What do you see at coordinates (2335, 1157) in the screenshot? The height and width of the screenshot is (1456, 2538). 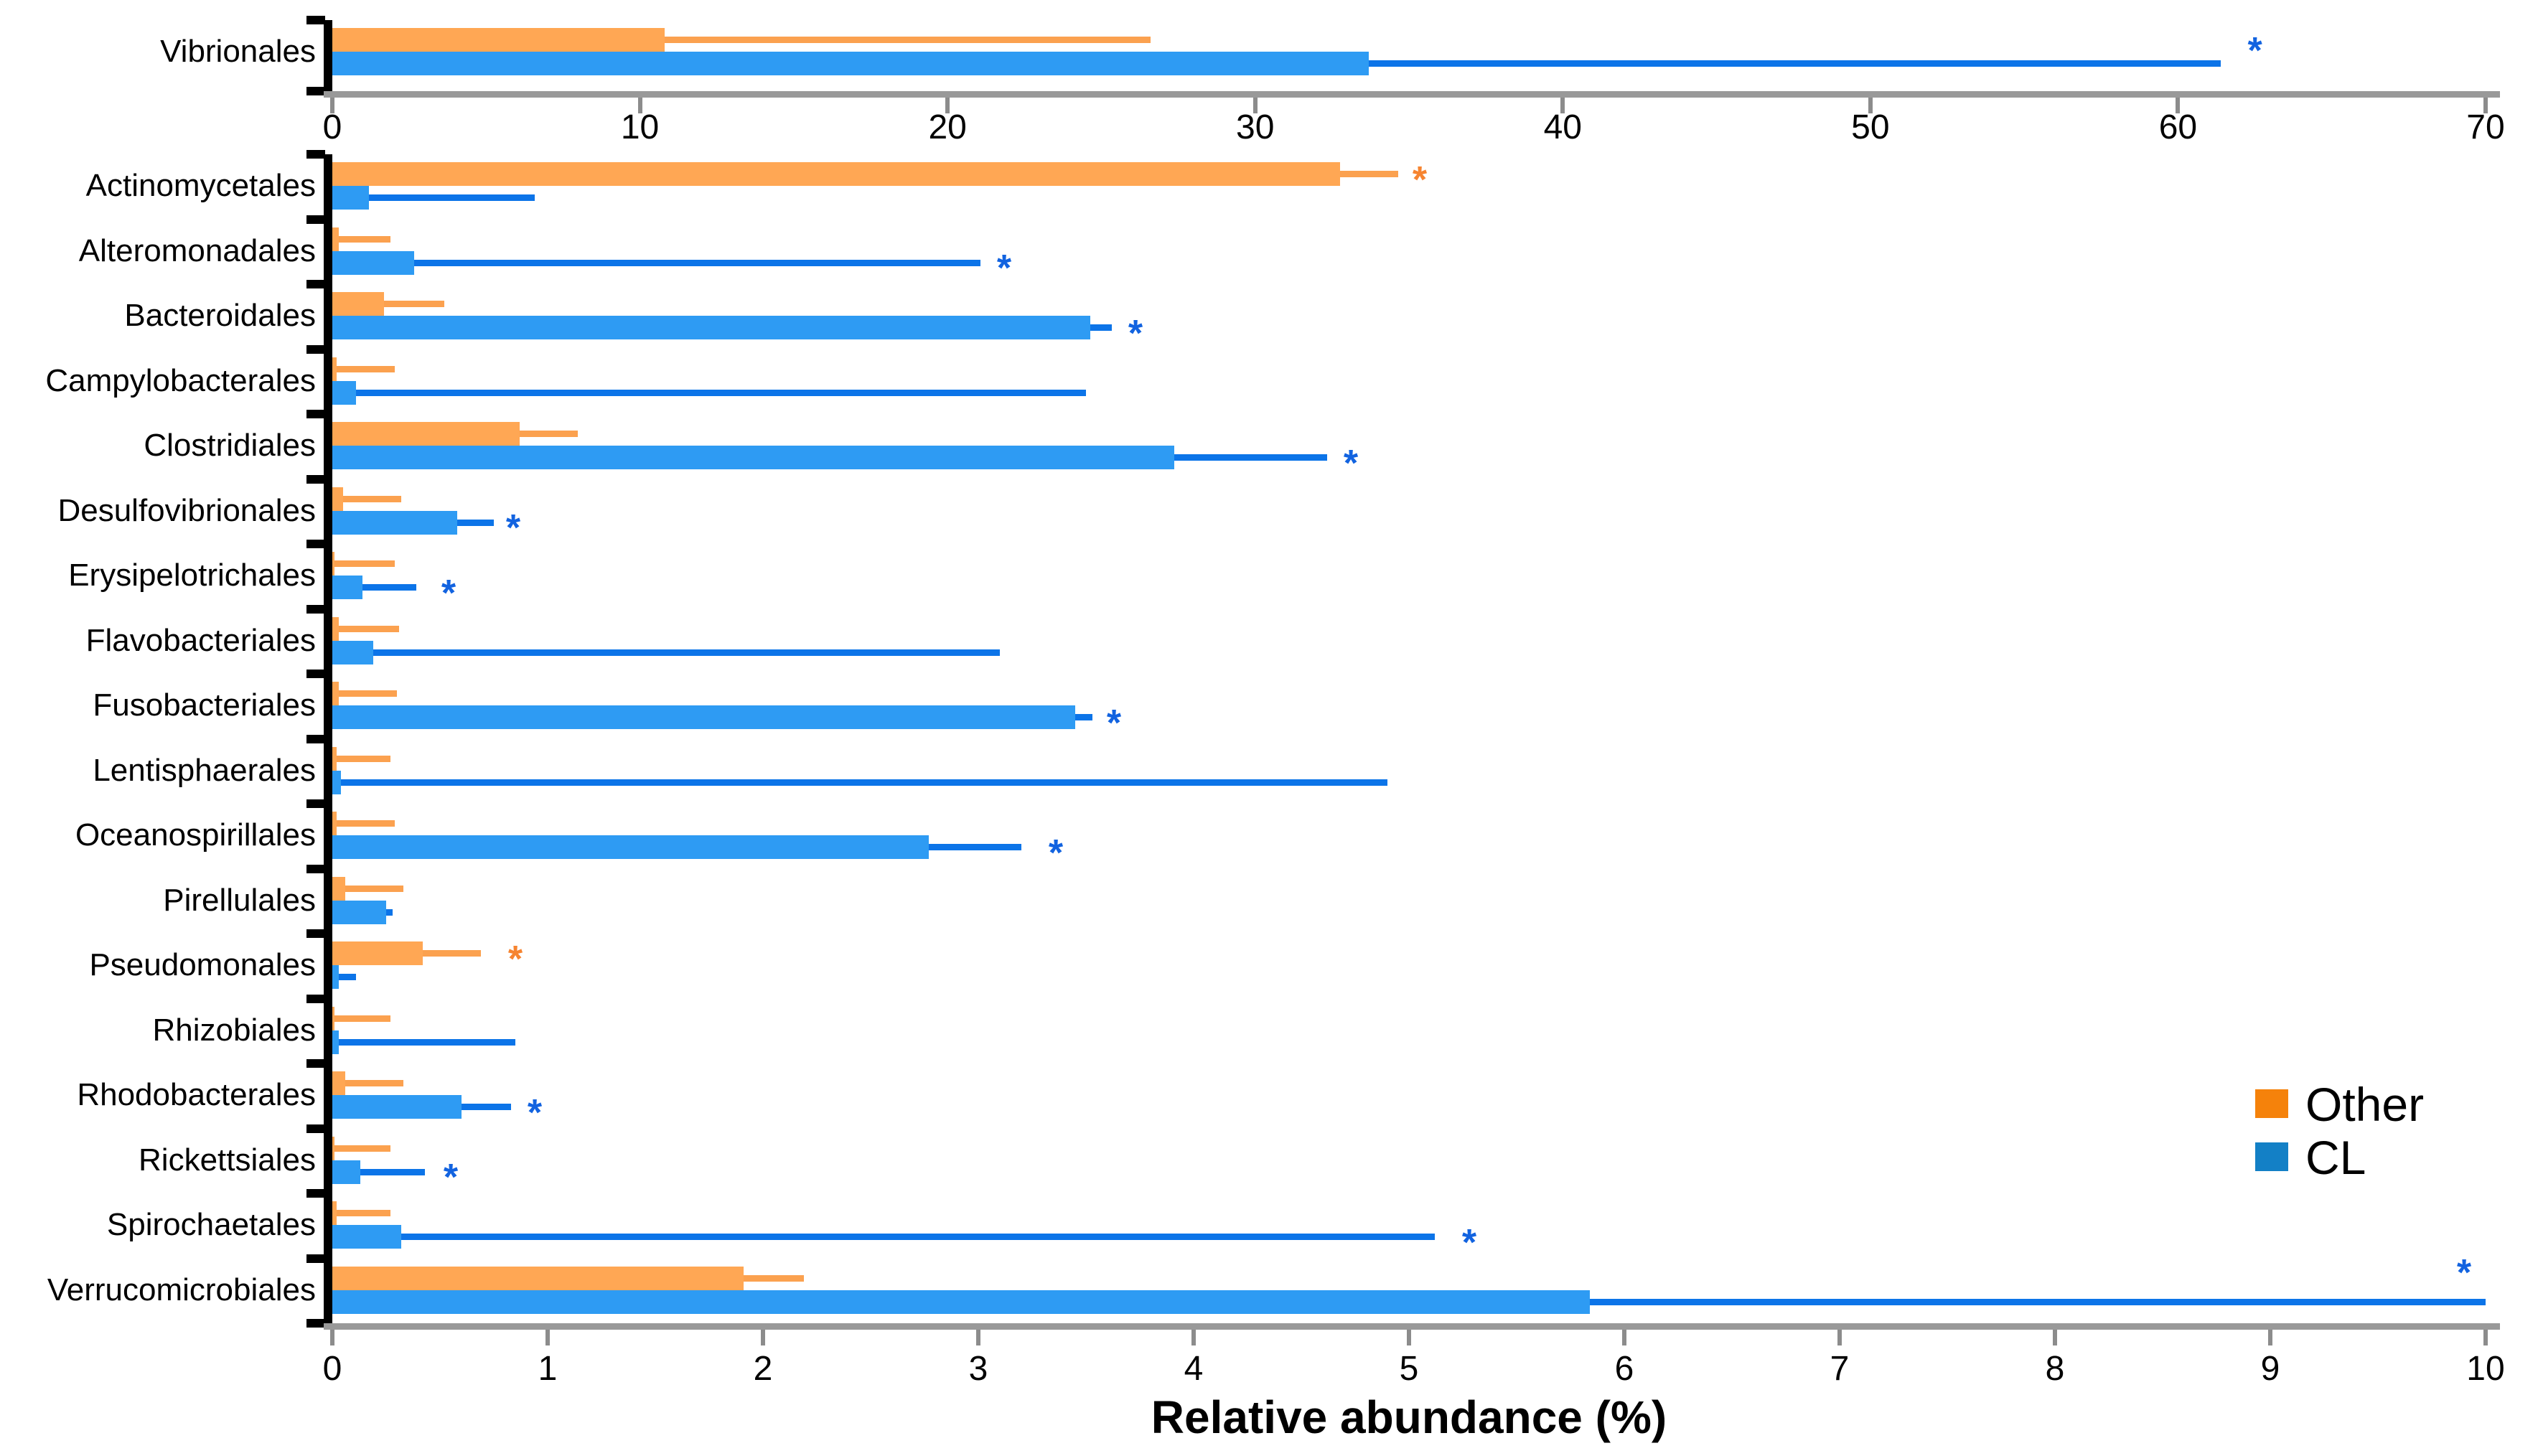 I see `legend-label-cl: CL` at bounding box center [2335, 1157].